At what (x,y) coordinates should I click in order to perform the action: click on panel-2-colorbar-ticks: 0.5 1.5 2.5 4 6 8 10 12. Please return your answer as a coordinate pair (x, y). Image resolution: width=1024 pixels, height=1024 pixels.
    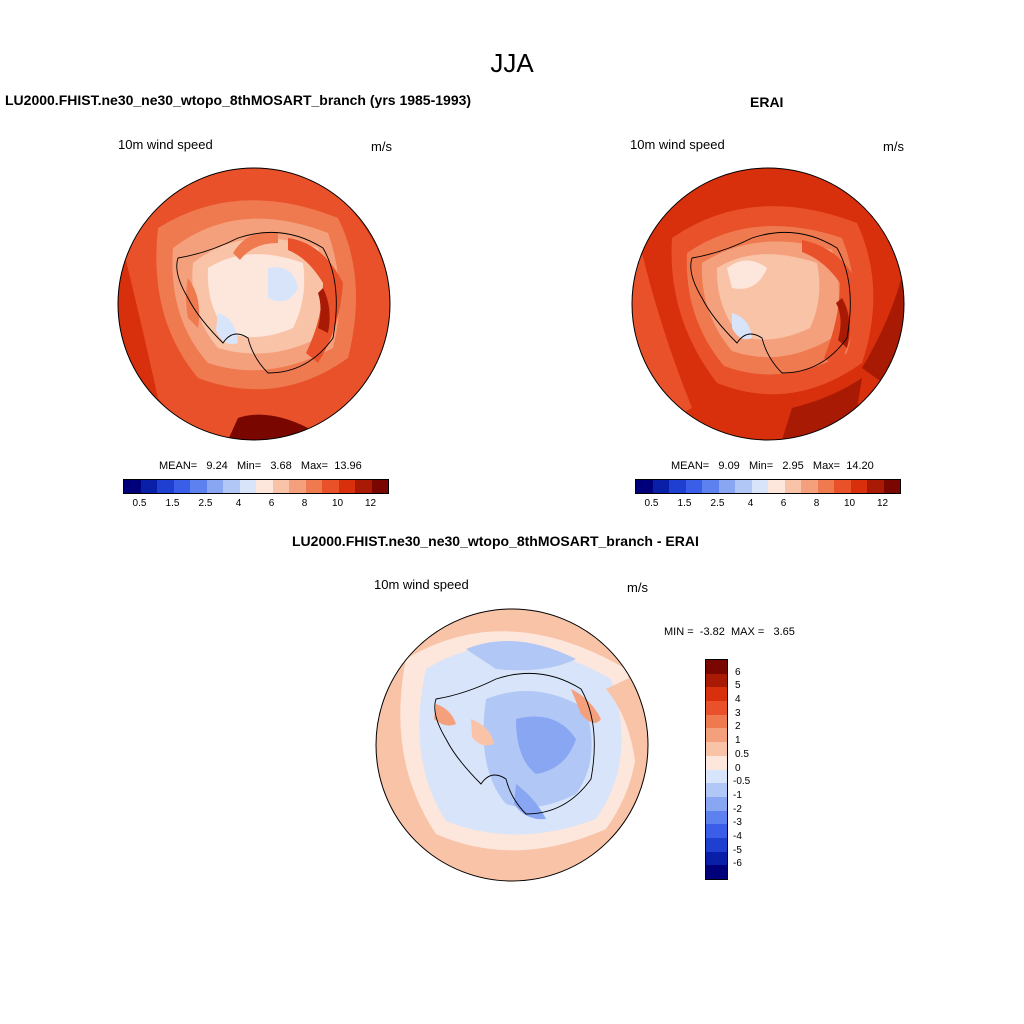
    Looking at the image, I should click on (767, 505).